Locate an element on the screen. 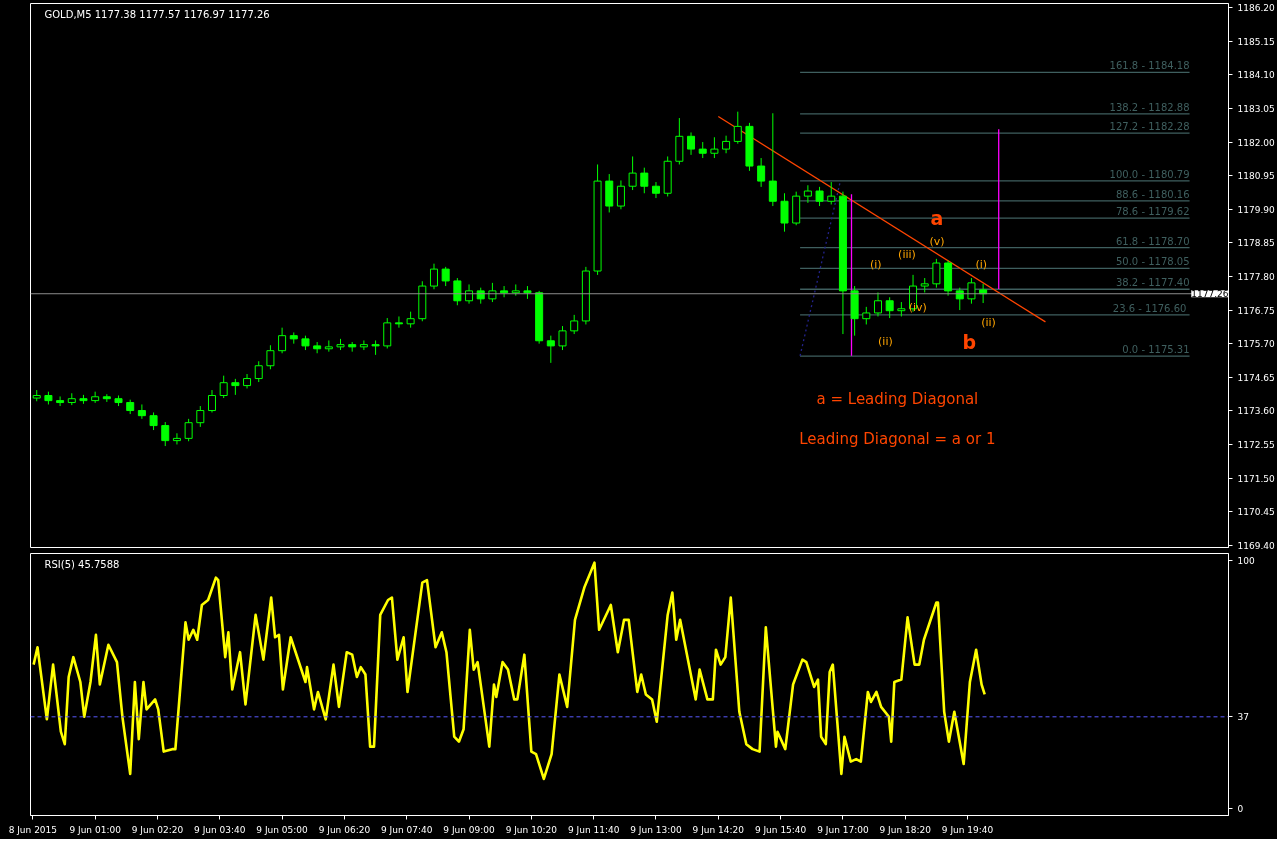 This screenshot has width=1277, height=841. x-tick-label: 9 Jun 15:40 is located at coordinates (780, 829).